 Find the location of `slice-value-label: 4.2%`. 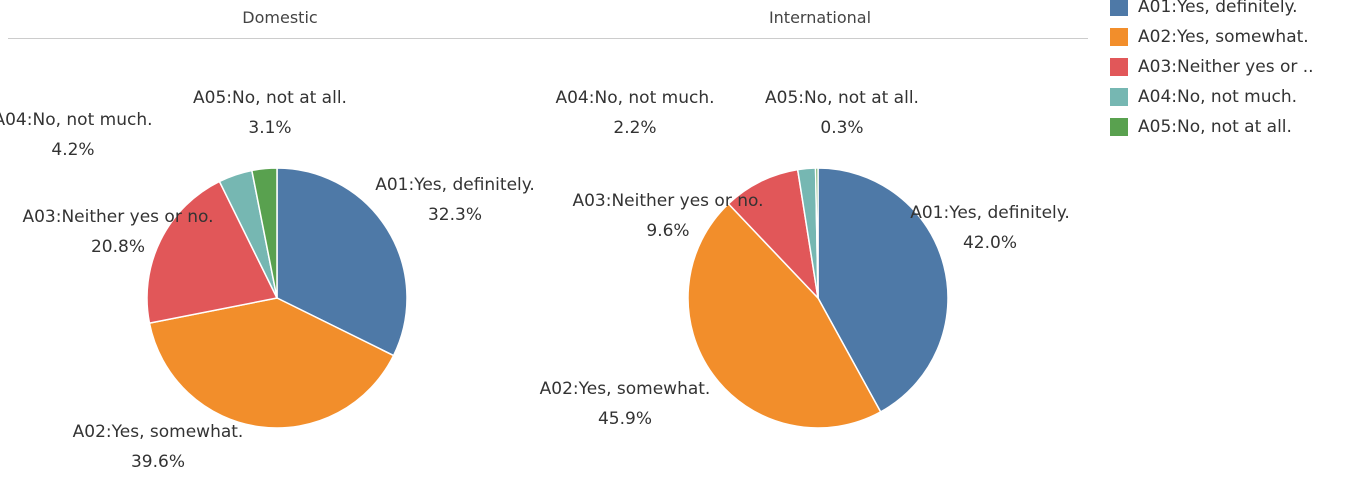

slice-value-label: 4.2% is located at coordinates (72, 150).